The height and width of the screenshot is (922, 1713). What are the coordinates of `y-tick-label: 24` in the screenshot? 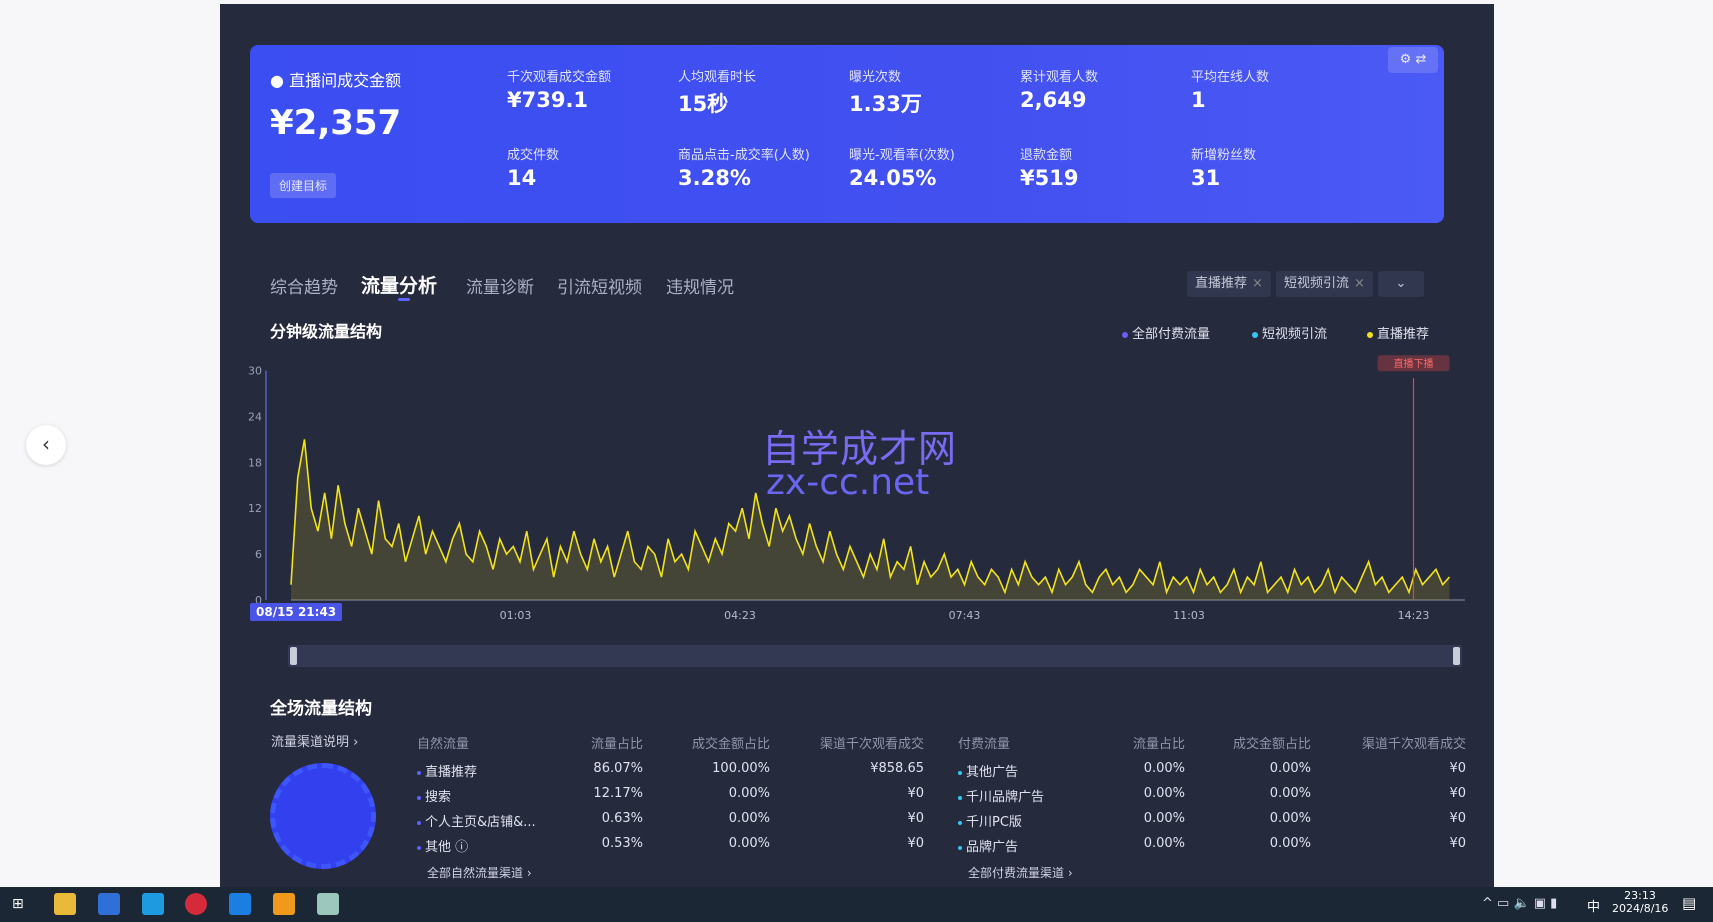 It's located at (255, 416).